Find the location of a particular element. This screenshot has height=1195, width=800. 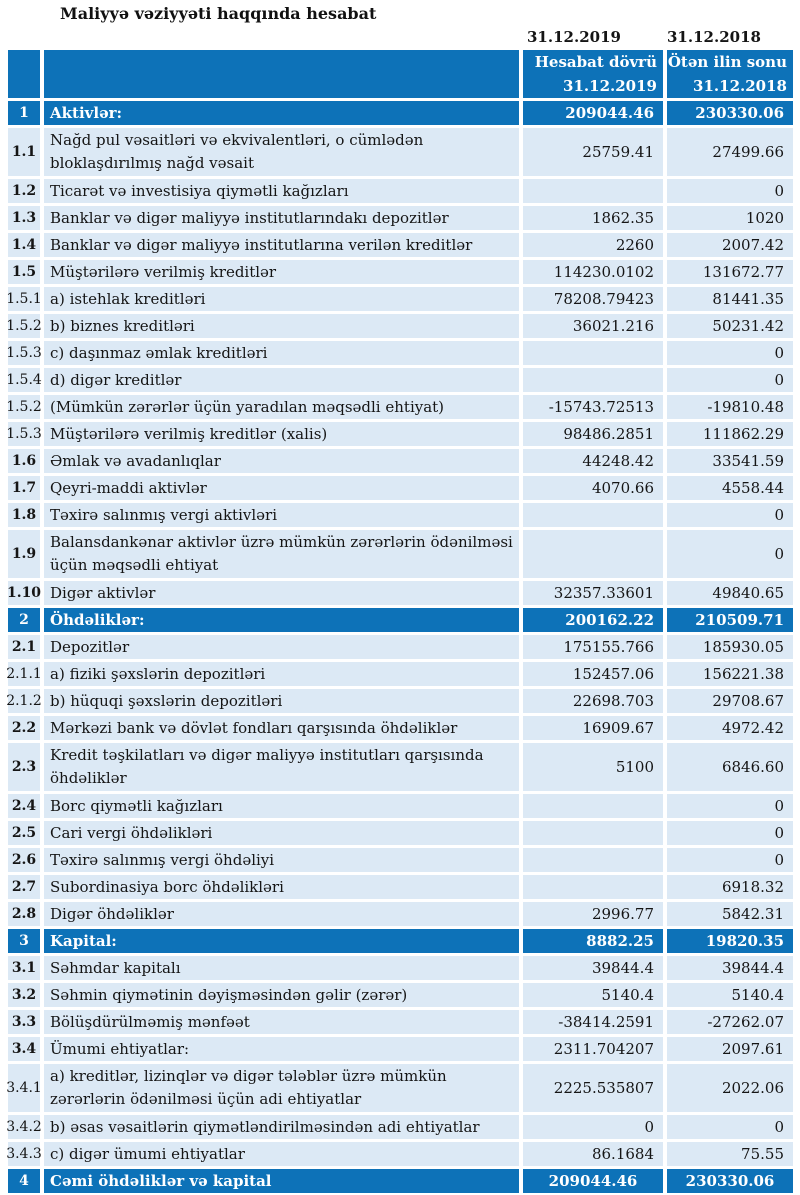

row-label-cell: b) hüquqi şəxslərin depozitləri is located at coordinates (281, 701).